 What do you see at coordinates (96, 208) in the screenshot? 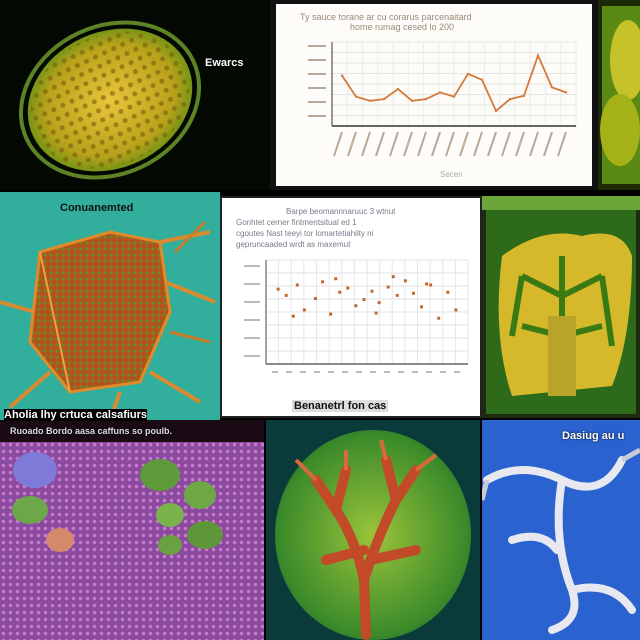
I see `panel-caption: Conuanemted` at bounding box center [96, 208].